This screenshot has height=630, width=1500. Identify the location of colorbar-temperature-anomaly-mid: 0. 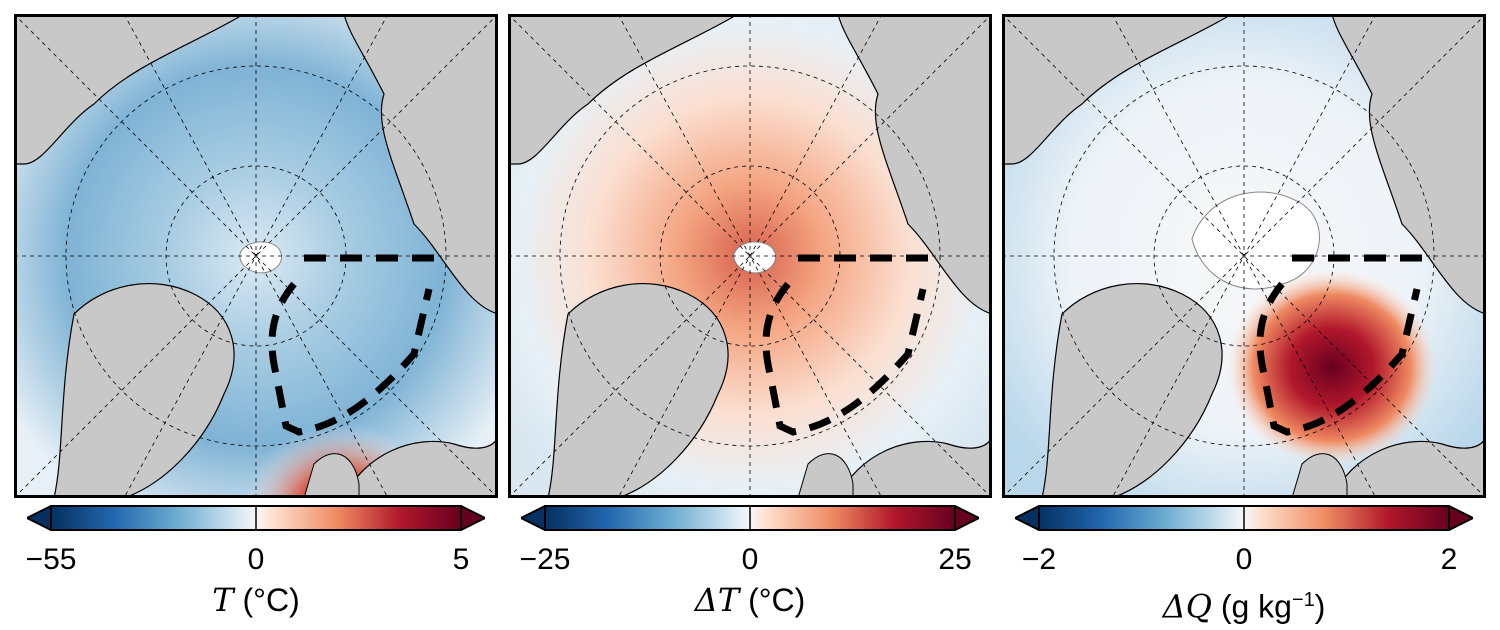
(750, 559).